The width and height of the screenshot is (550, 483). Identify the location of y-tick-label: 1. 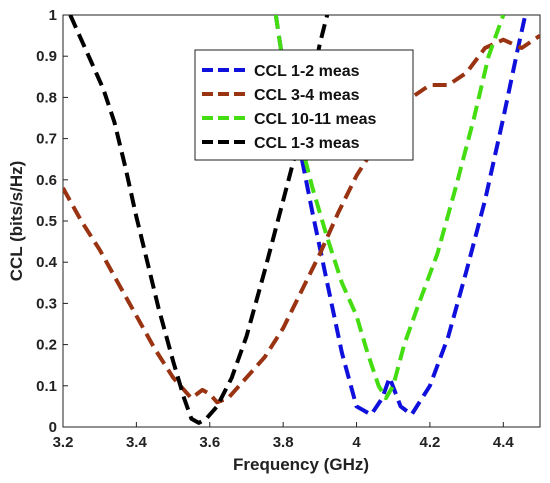
(53, 15).